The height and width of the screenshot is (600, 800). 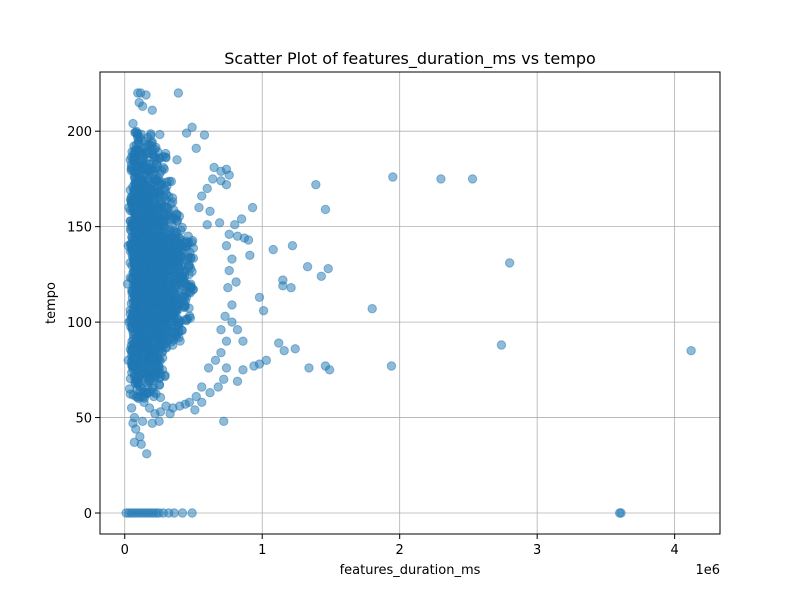 I want to click on y-tick-label-1: 50, so click(x=83, y=419).